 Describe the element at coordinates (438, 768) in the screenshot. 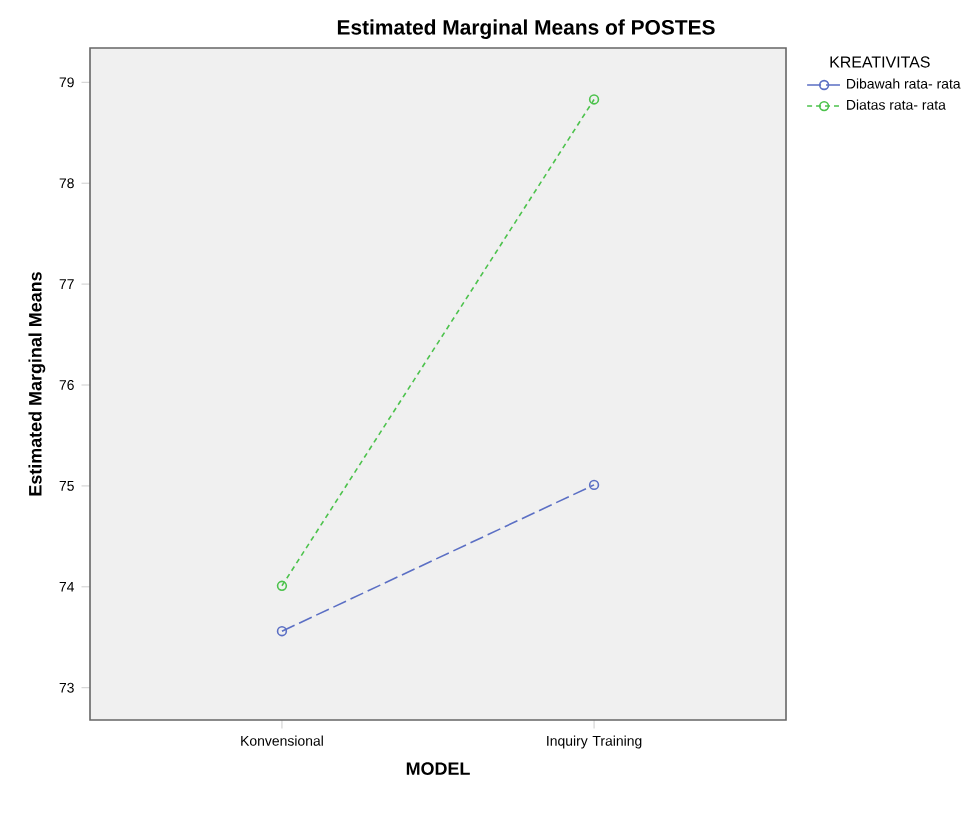

I see `x-axis-title: MODEL` at that location.